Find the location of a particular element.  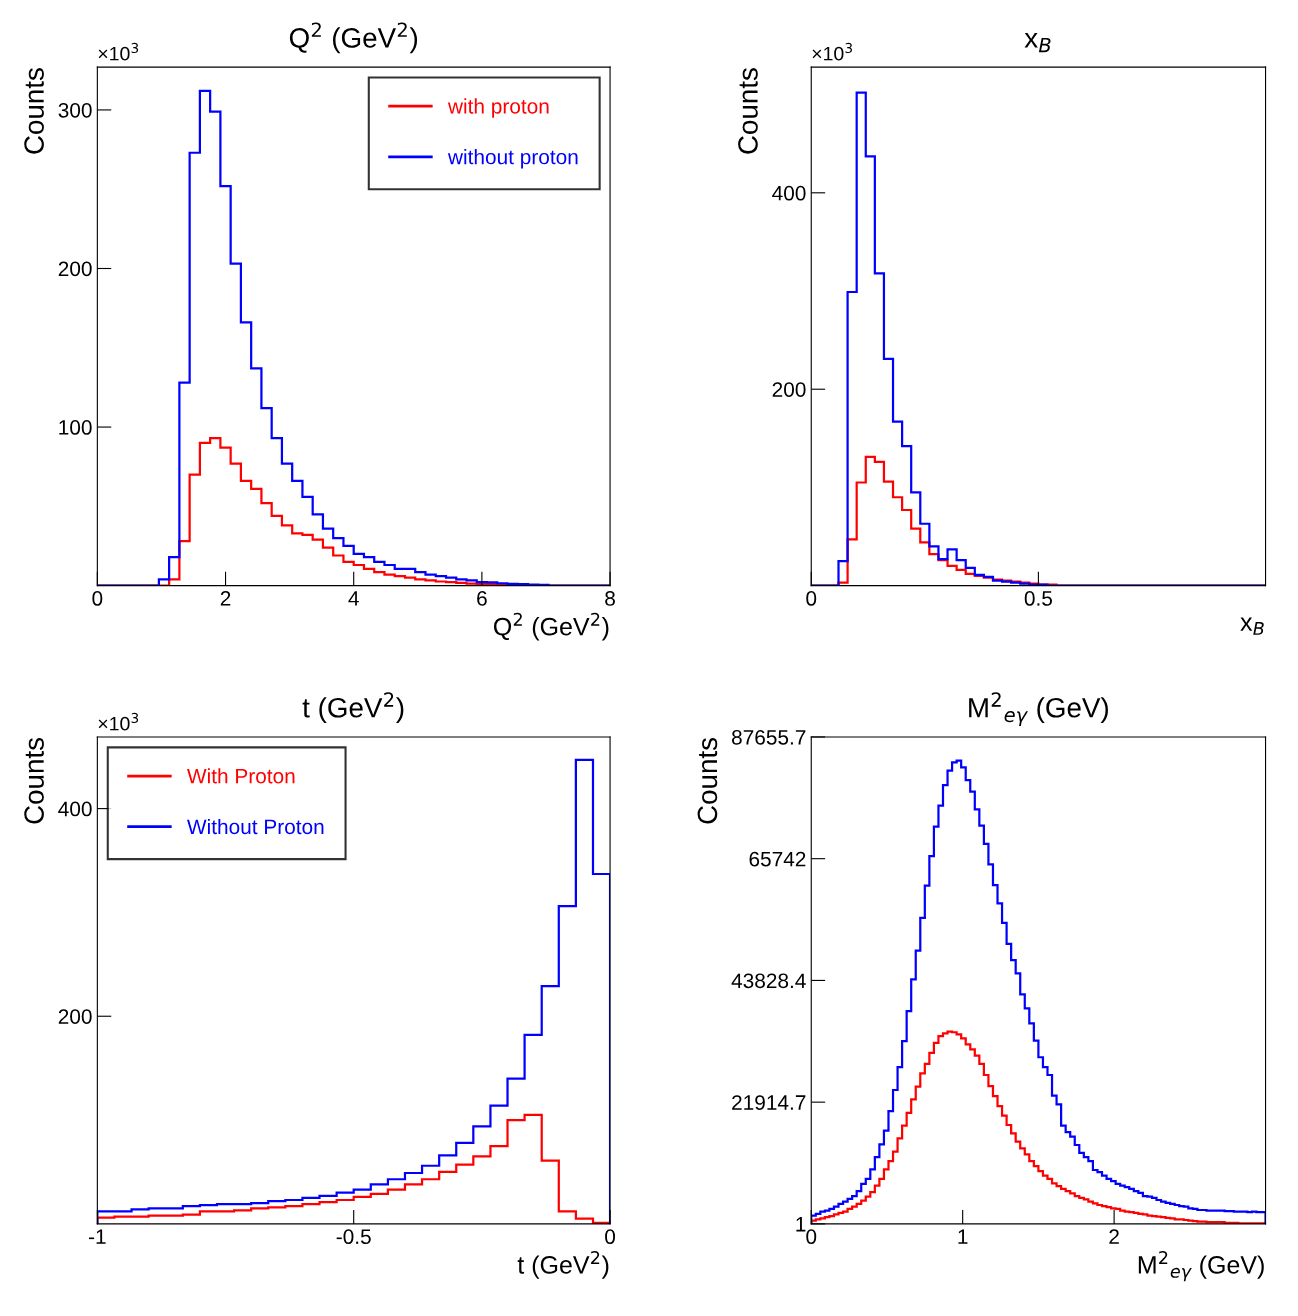

y-tick-label: 21914.7 is located at coordinates (769, 1102).